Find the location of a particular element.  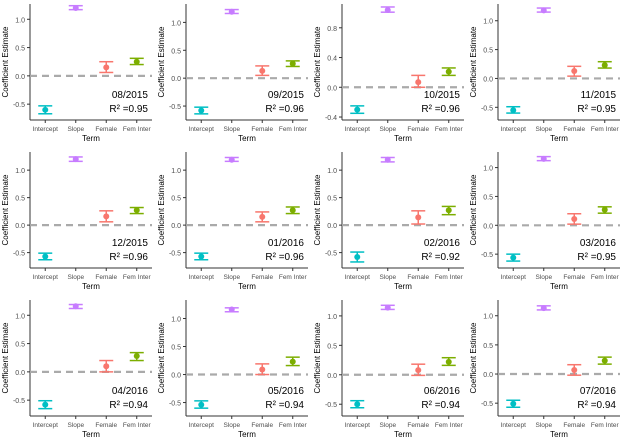

y-tick-label: 0.8 is located at coordinates (332, 29).